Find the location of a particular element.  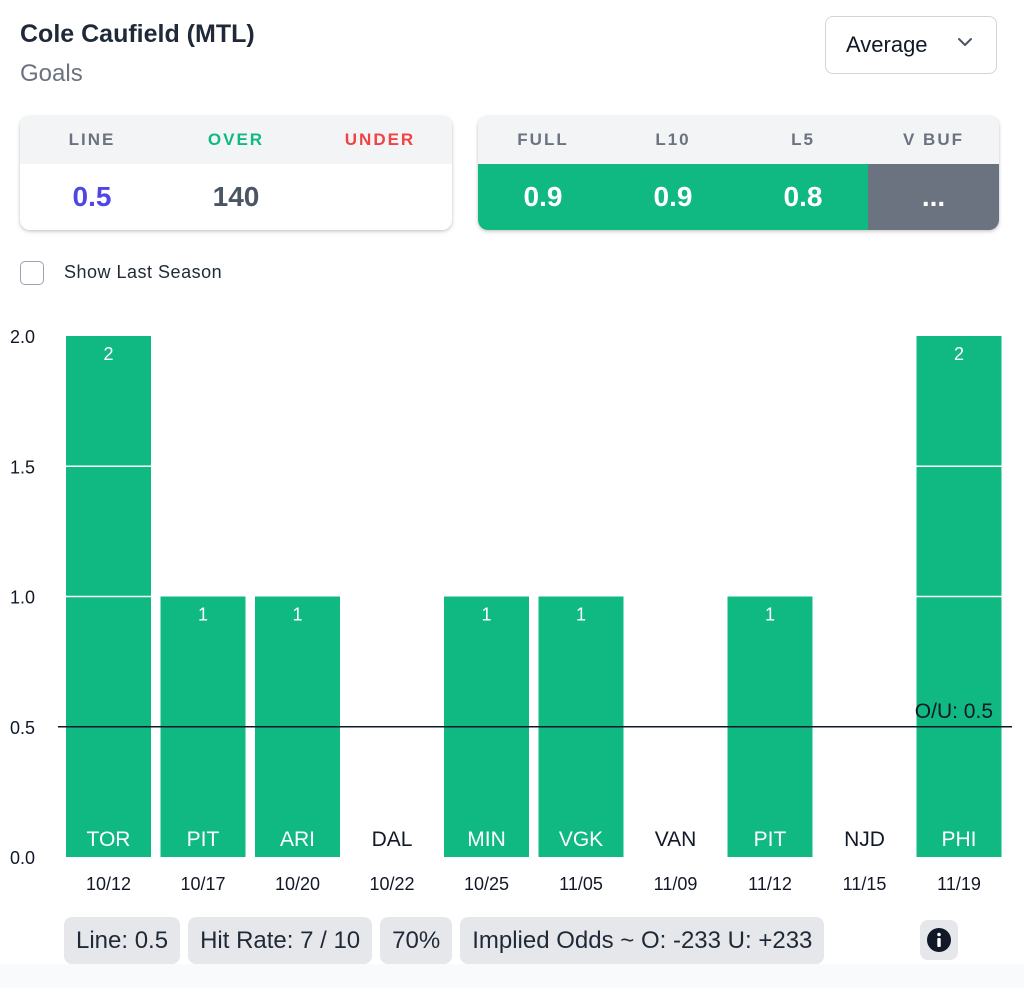

under-value is located at coordinates (380, 197).